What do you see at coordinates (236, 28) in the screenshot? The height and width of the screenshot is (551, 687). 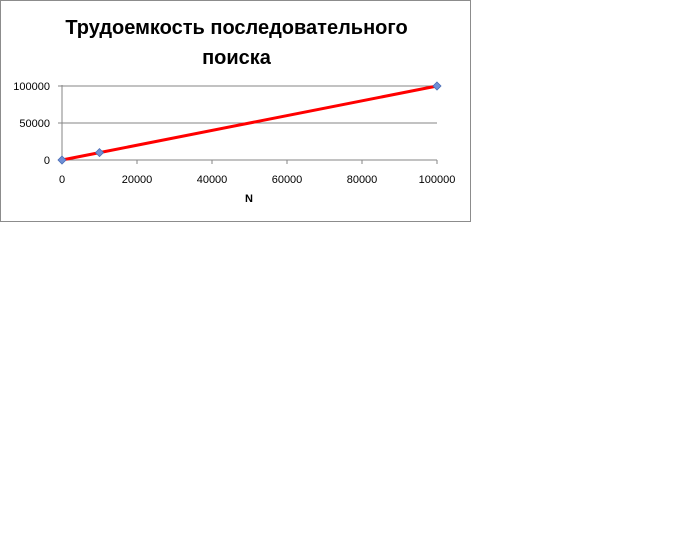 I see `chart-title-line-1: Трудоемкость последовательного` at bounding box center [236, 28].